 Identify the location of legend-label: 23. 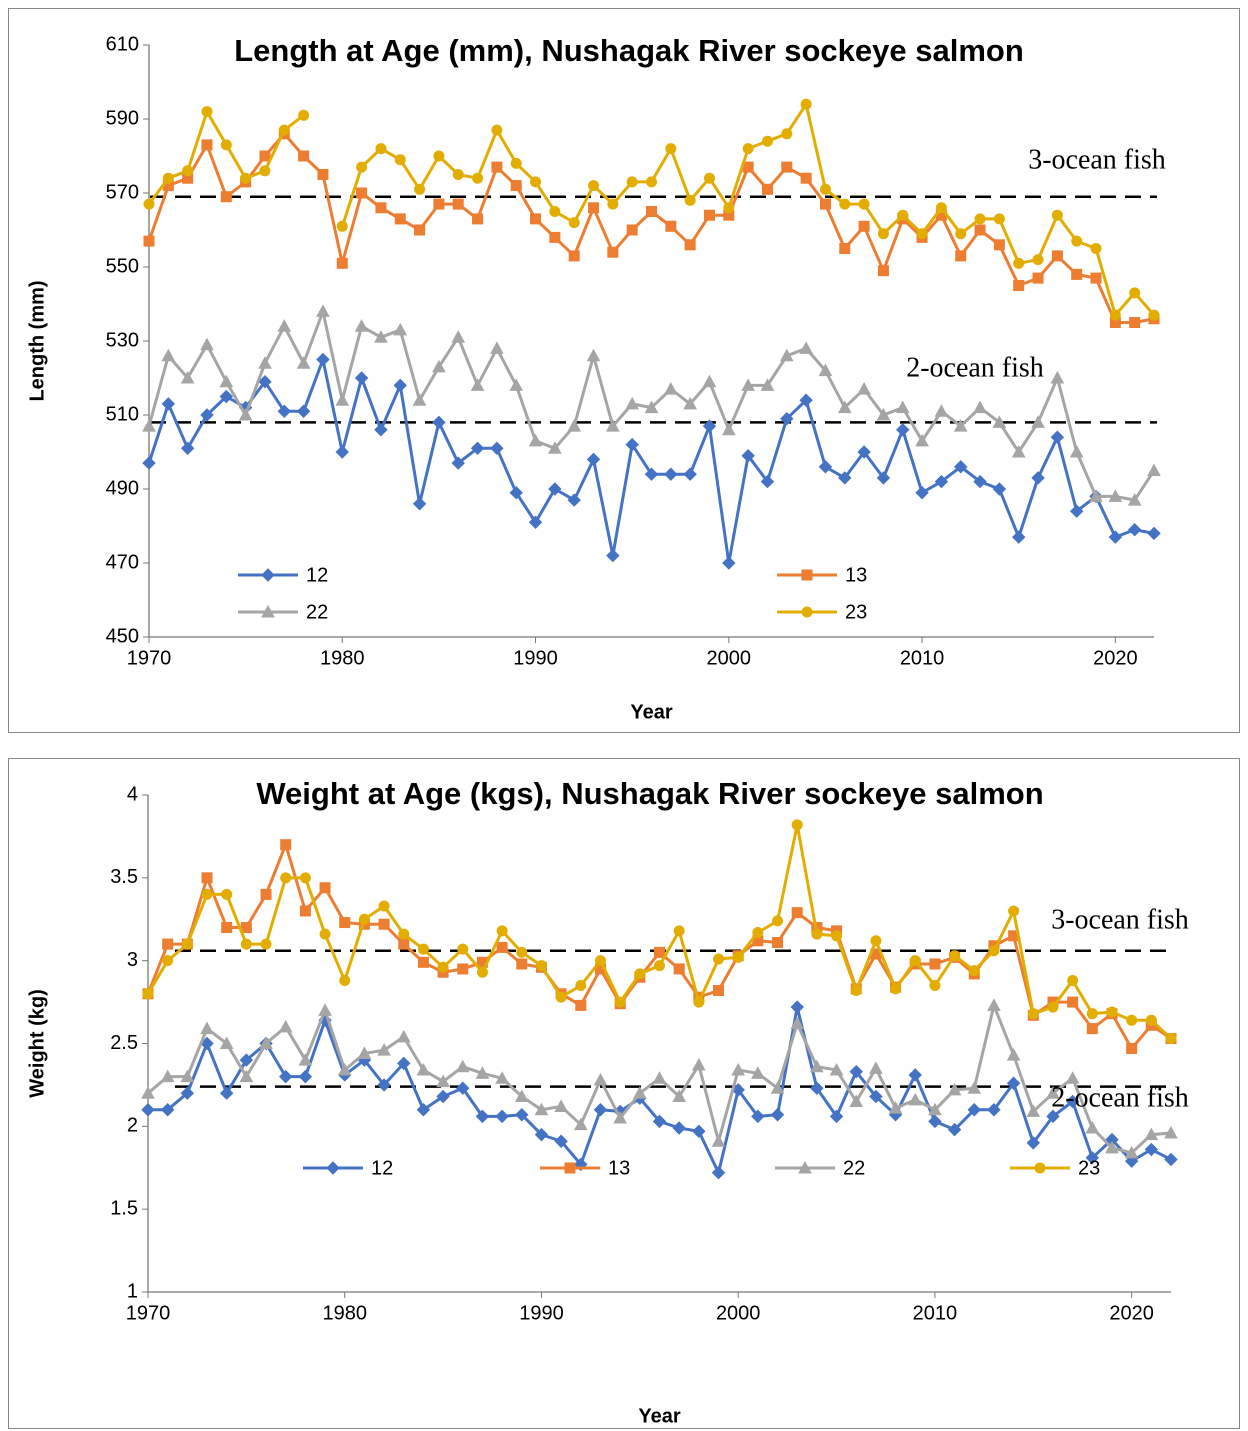
(1089, 1168).